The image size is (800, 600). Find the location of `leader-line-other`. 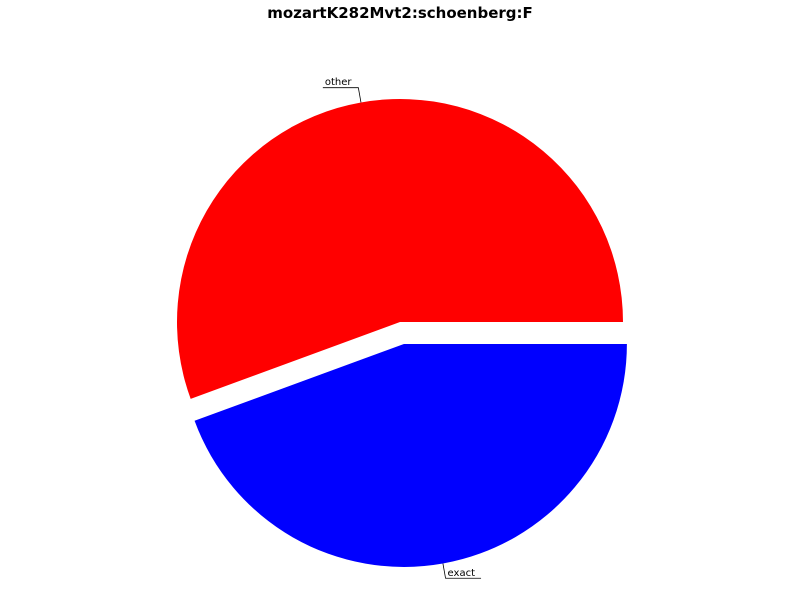

leader-line-other is located at coordinates (342, 95).